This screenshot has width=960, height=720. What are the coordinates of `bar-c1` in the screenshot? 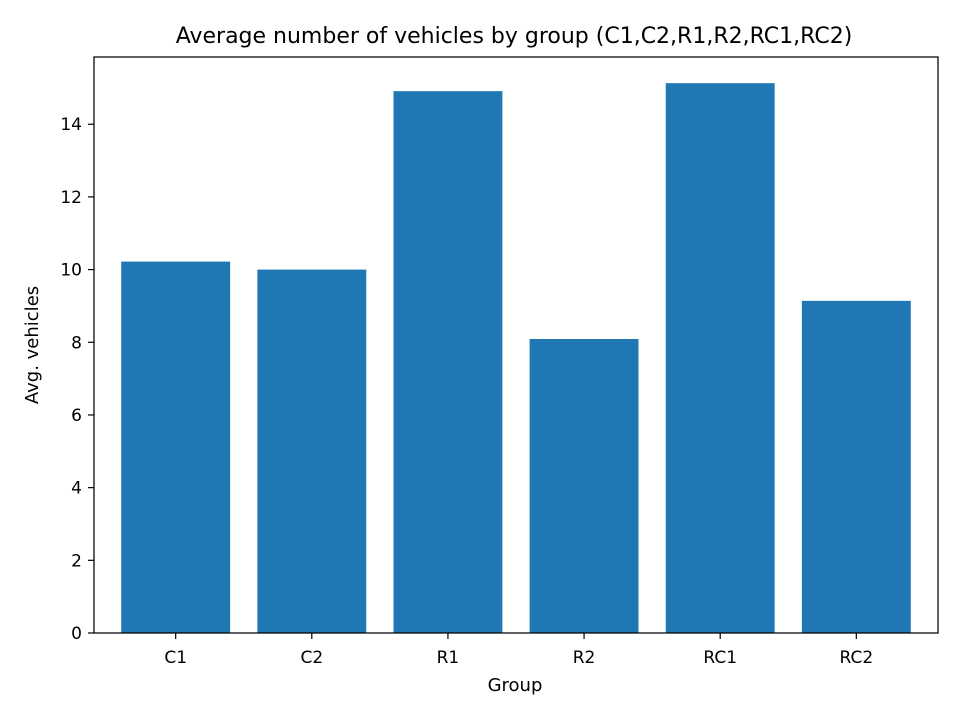 It's located at (176, 447).